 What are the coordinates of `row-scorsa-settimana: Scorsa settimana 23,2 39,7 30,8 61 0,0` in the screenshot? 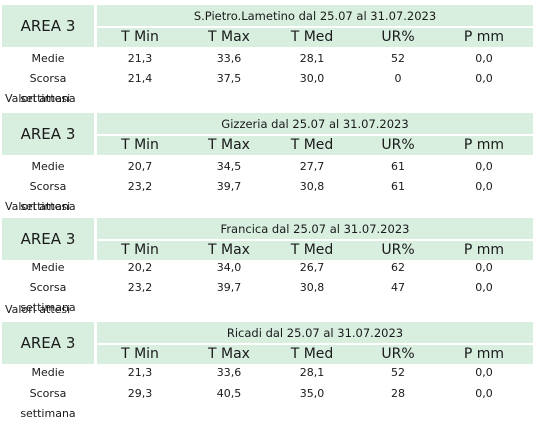 It's located at (267, 195).